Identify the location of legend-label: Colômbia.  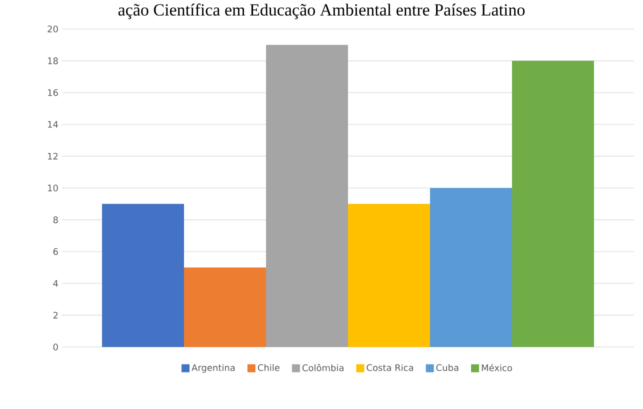
(323, 368).